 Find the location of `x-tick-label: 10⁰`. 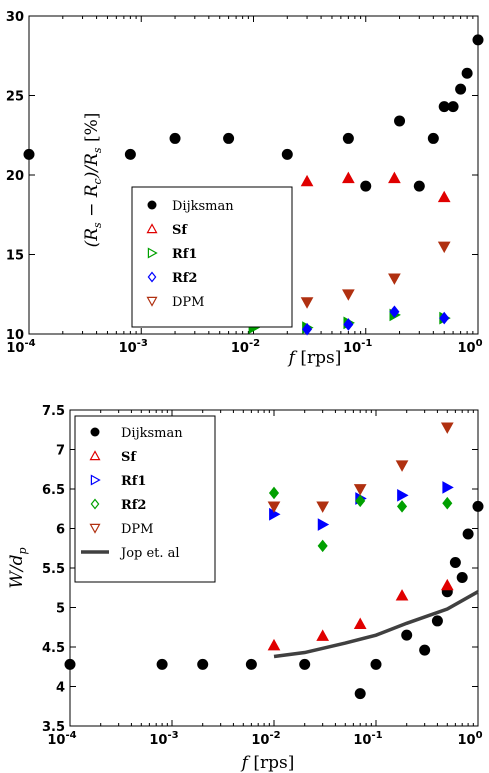

x-tick-label: 10⁰ is located at coordinates (469, 347).